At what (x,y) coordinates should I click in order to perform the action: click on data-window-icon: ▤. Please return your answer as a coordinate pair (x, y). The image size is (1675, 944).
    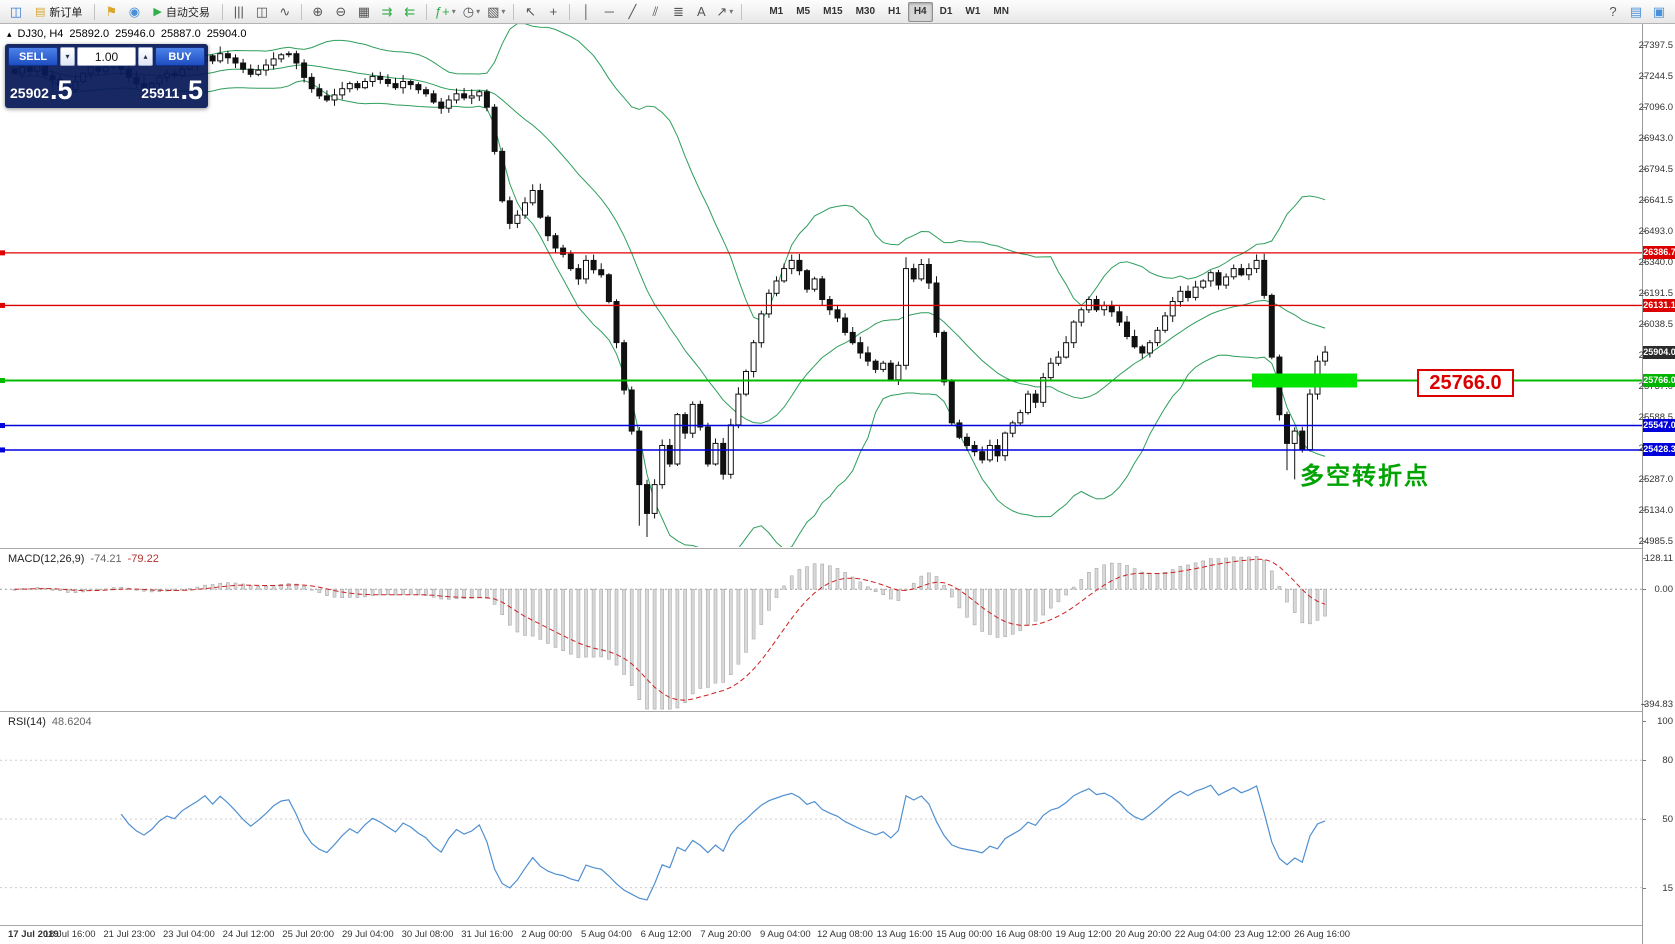
    Looking at the image, I should click on (1636, 12).